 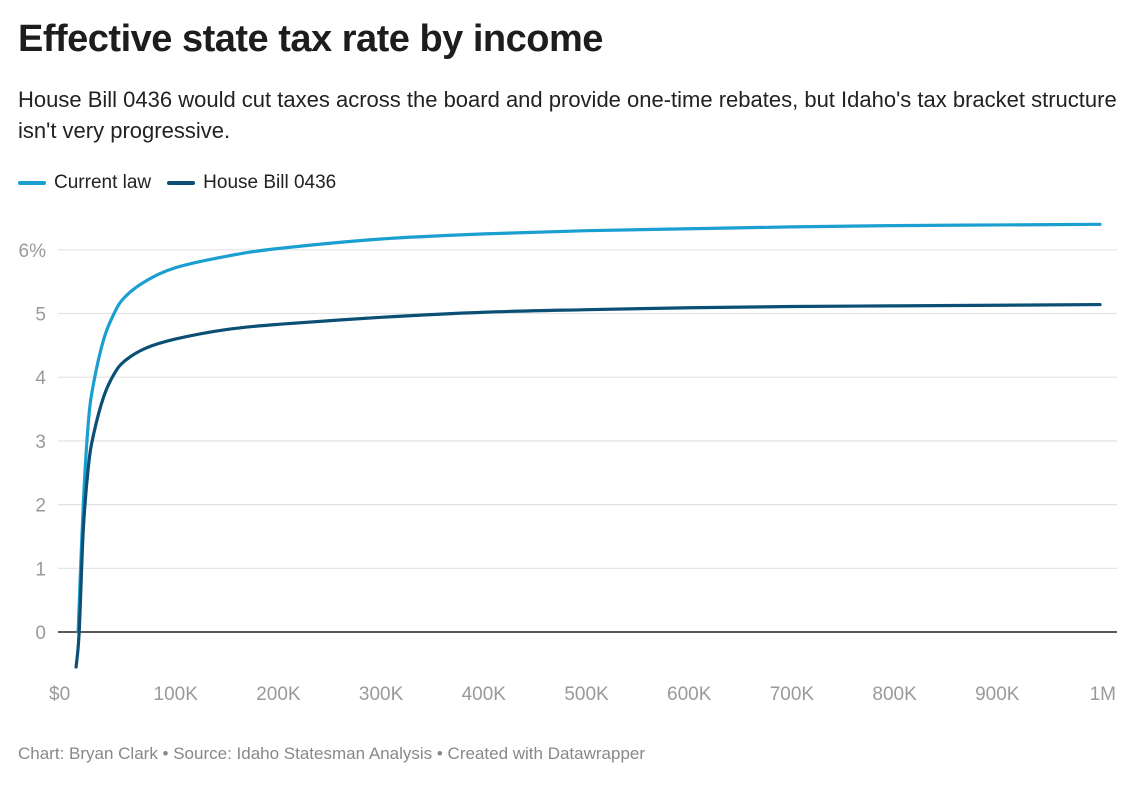 I want to click on x-tick-label: 1M, so click(x=1103, y=694).